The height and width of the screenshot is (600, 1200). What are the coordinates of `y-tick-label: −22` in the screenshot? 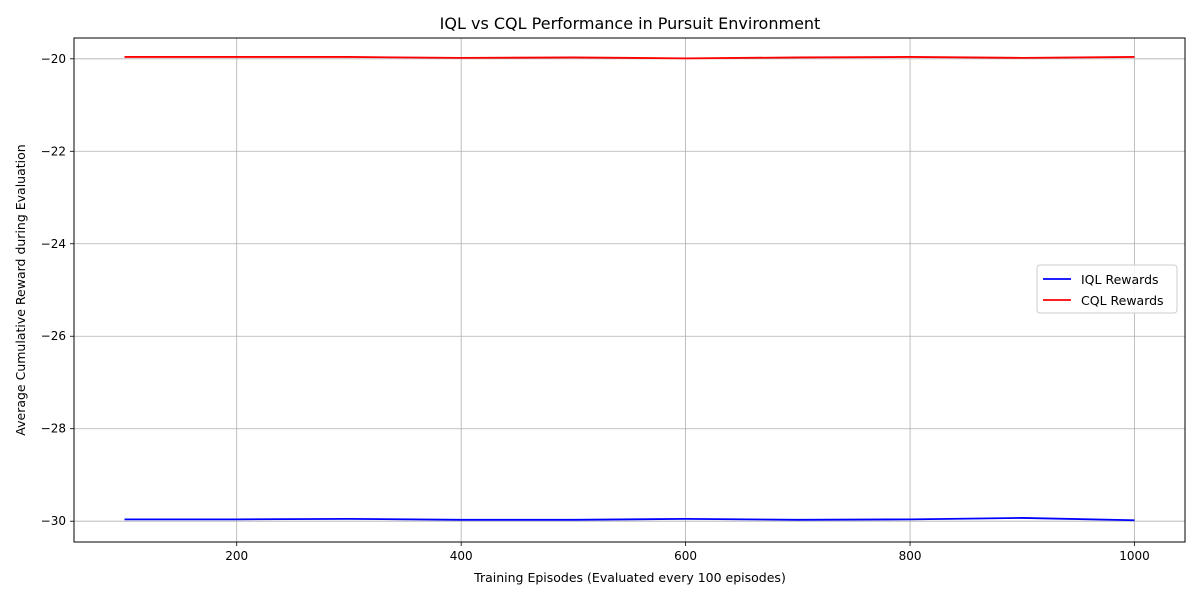 It's located at (53, 151).